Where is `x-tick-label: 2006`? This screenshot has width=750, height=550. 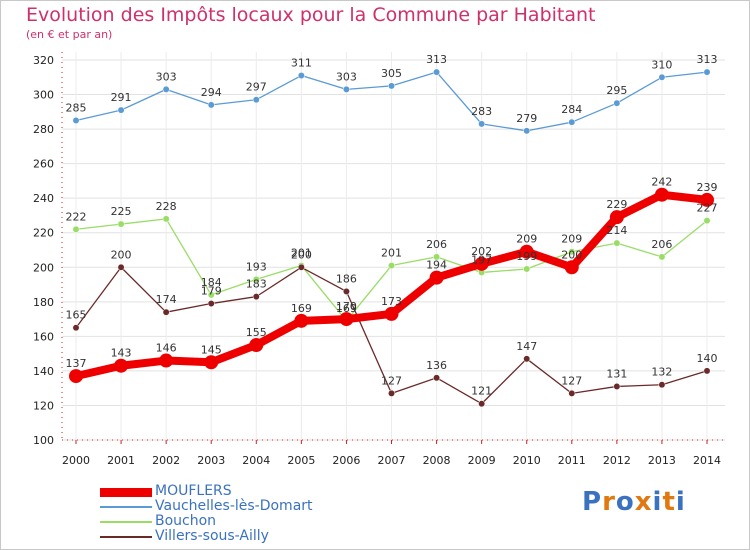 x-tick-label: 2006 is located at coordinates (346, 460).